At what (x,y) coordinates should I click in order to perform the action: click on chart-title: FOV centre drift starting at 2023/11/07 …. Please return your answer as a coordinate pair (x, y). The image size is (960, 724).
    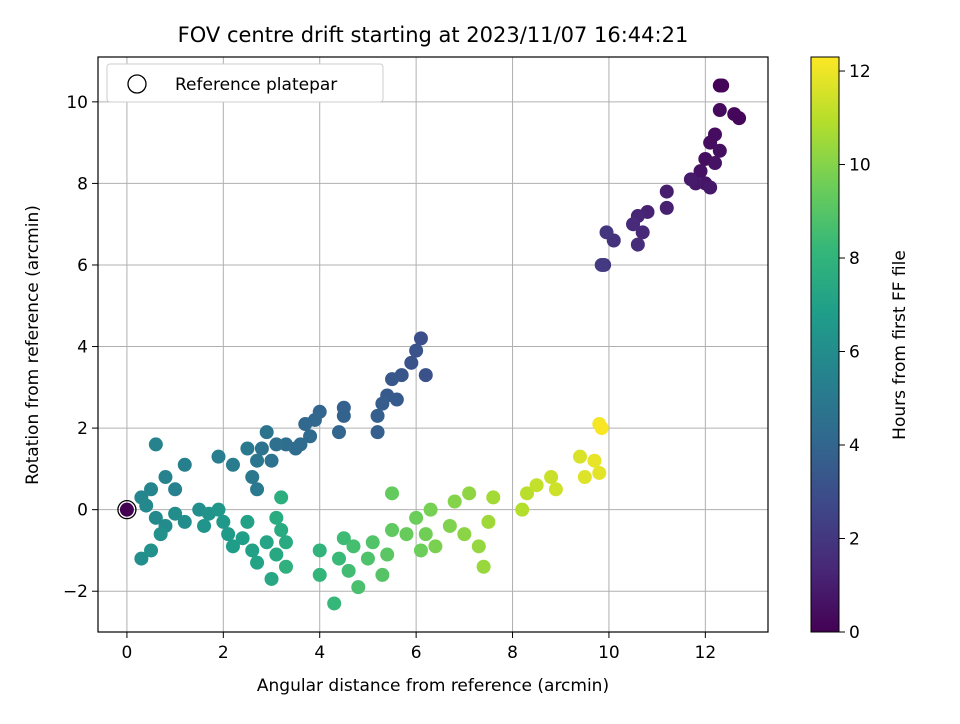
    Looking at the image, I should click on (433, 35).